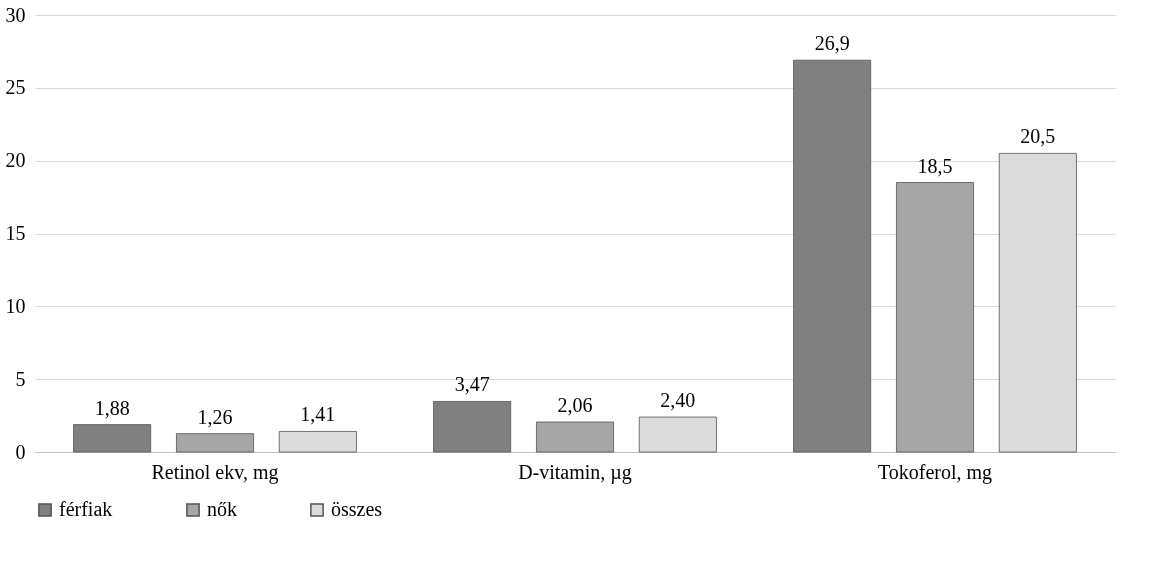  I want to click on y-tick-label: 15, so click(15, 233).